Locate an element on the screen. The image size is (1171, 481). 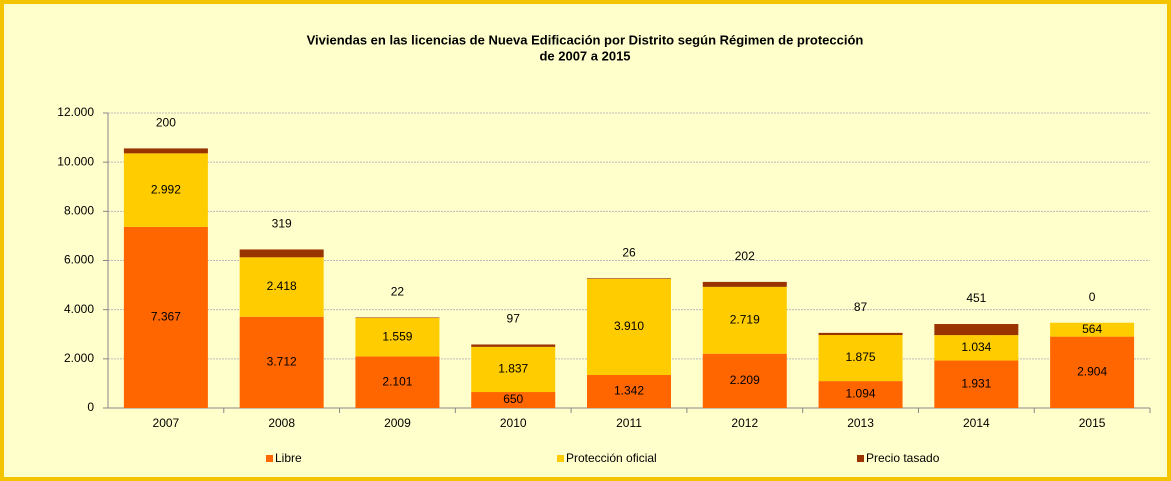
data-label: 200 is located at coordinates (166, 123).